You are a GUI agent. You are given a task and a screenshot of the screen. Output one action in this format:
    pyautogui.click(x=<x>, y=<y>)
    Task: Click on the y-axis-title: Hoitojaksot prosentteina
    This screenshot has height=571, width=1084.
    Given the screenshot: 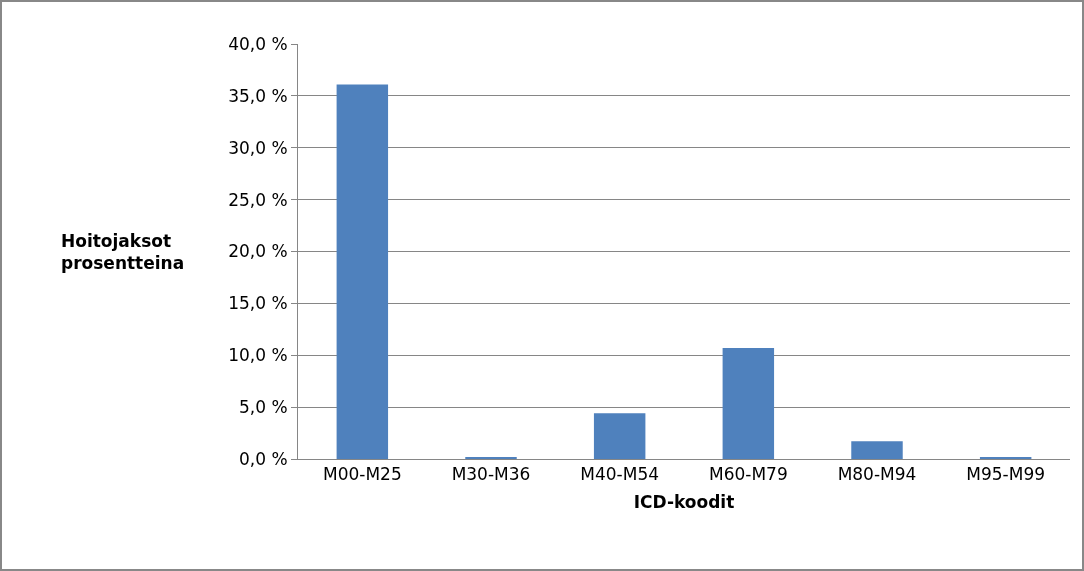 What is the action you would take?
    pyautogui.click(x=123, y=252)
    